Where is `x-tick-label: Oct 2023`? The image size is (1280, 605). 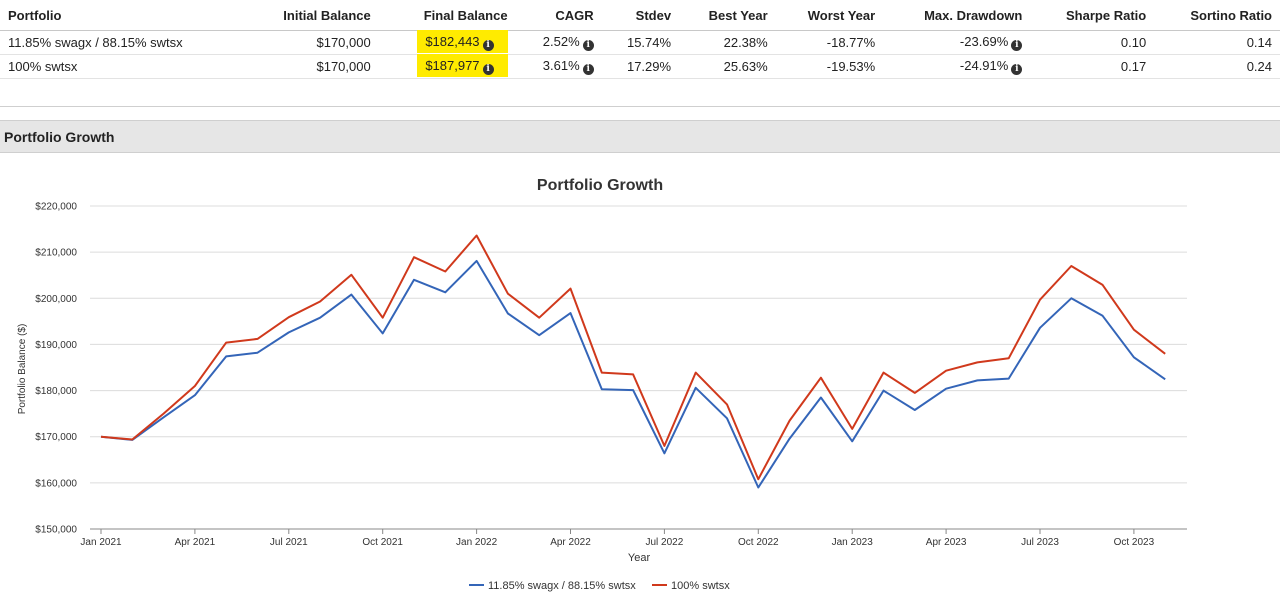
x-tick-label: Oct 2023 is located at coordinates (1134, 542).